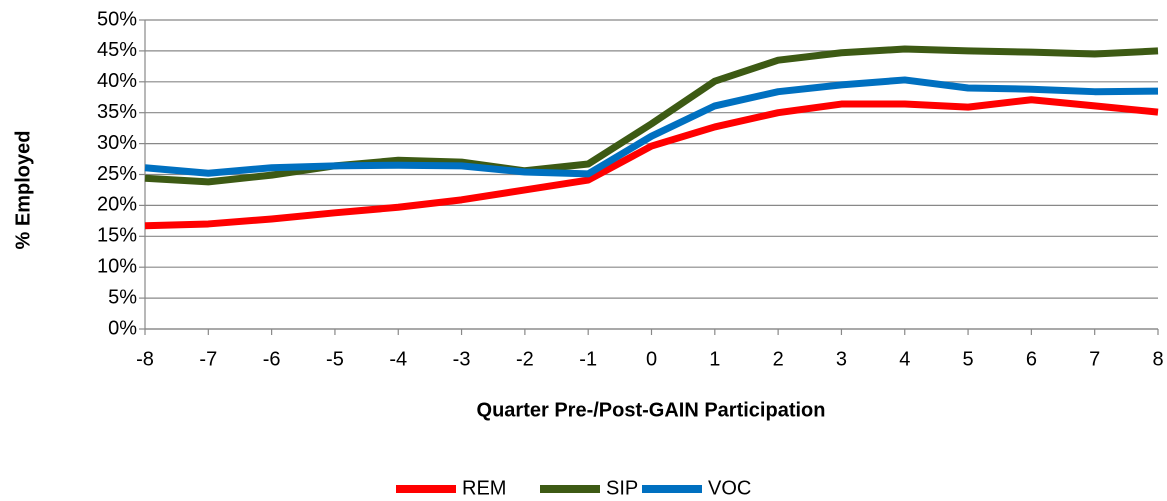 Image resolution: width=1167 pixels, height=501 pixels. Describe the element at coordinates (588, 359) in the screenshot. I see `x-tick-label: -1` at that location.